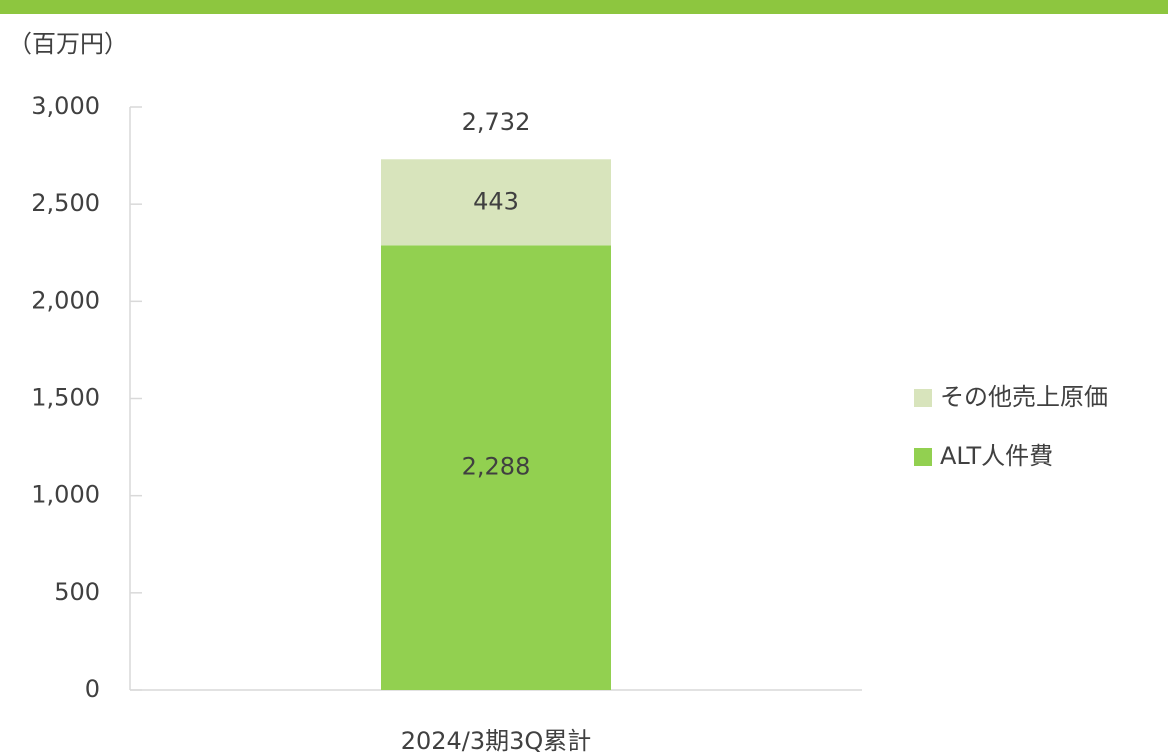 The height and width of the screenshot is (756, 1168). What do you see at coordinates (996, 456) in the screenshot?
I see `legend-label: ALT人件費` at bounding box center [996, 456].